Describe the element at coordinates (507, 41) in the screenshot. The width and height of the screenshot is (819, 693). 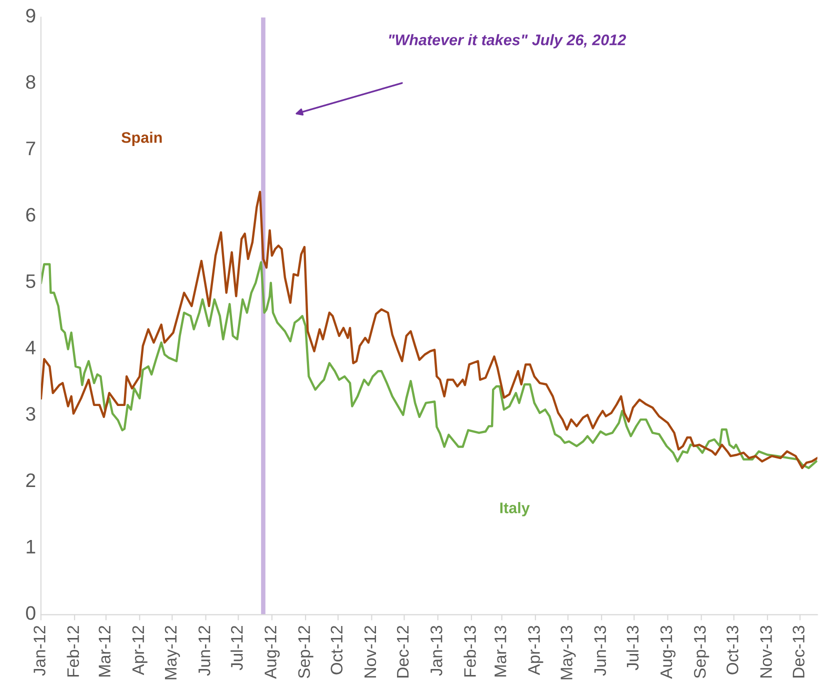
I see `annotation: "Whatever it takes" July 26, 2012` at that location.